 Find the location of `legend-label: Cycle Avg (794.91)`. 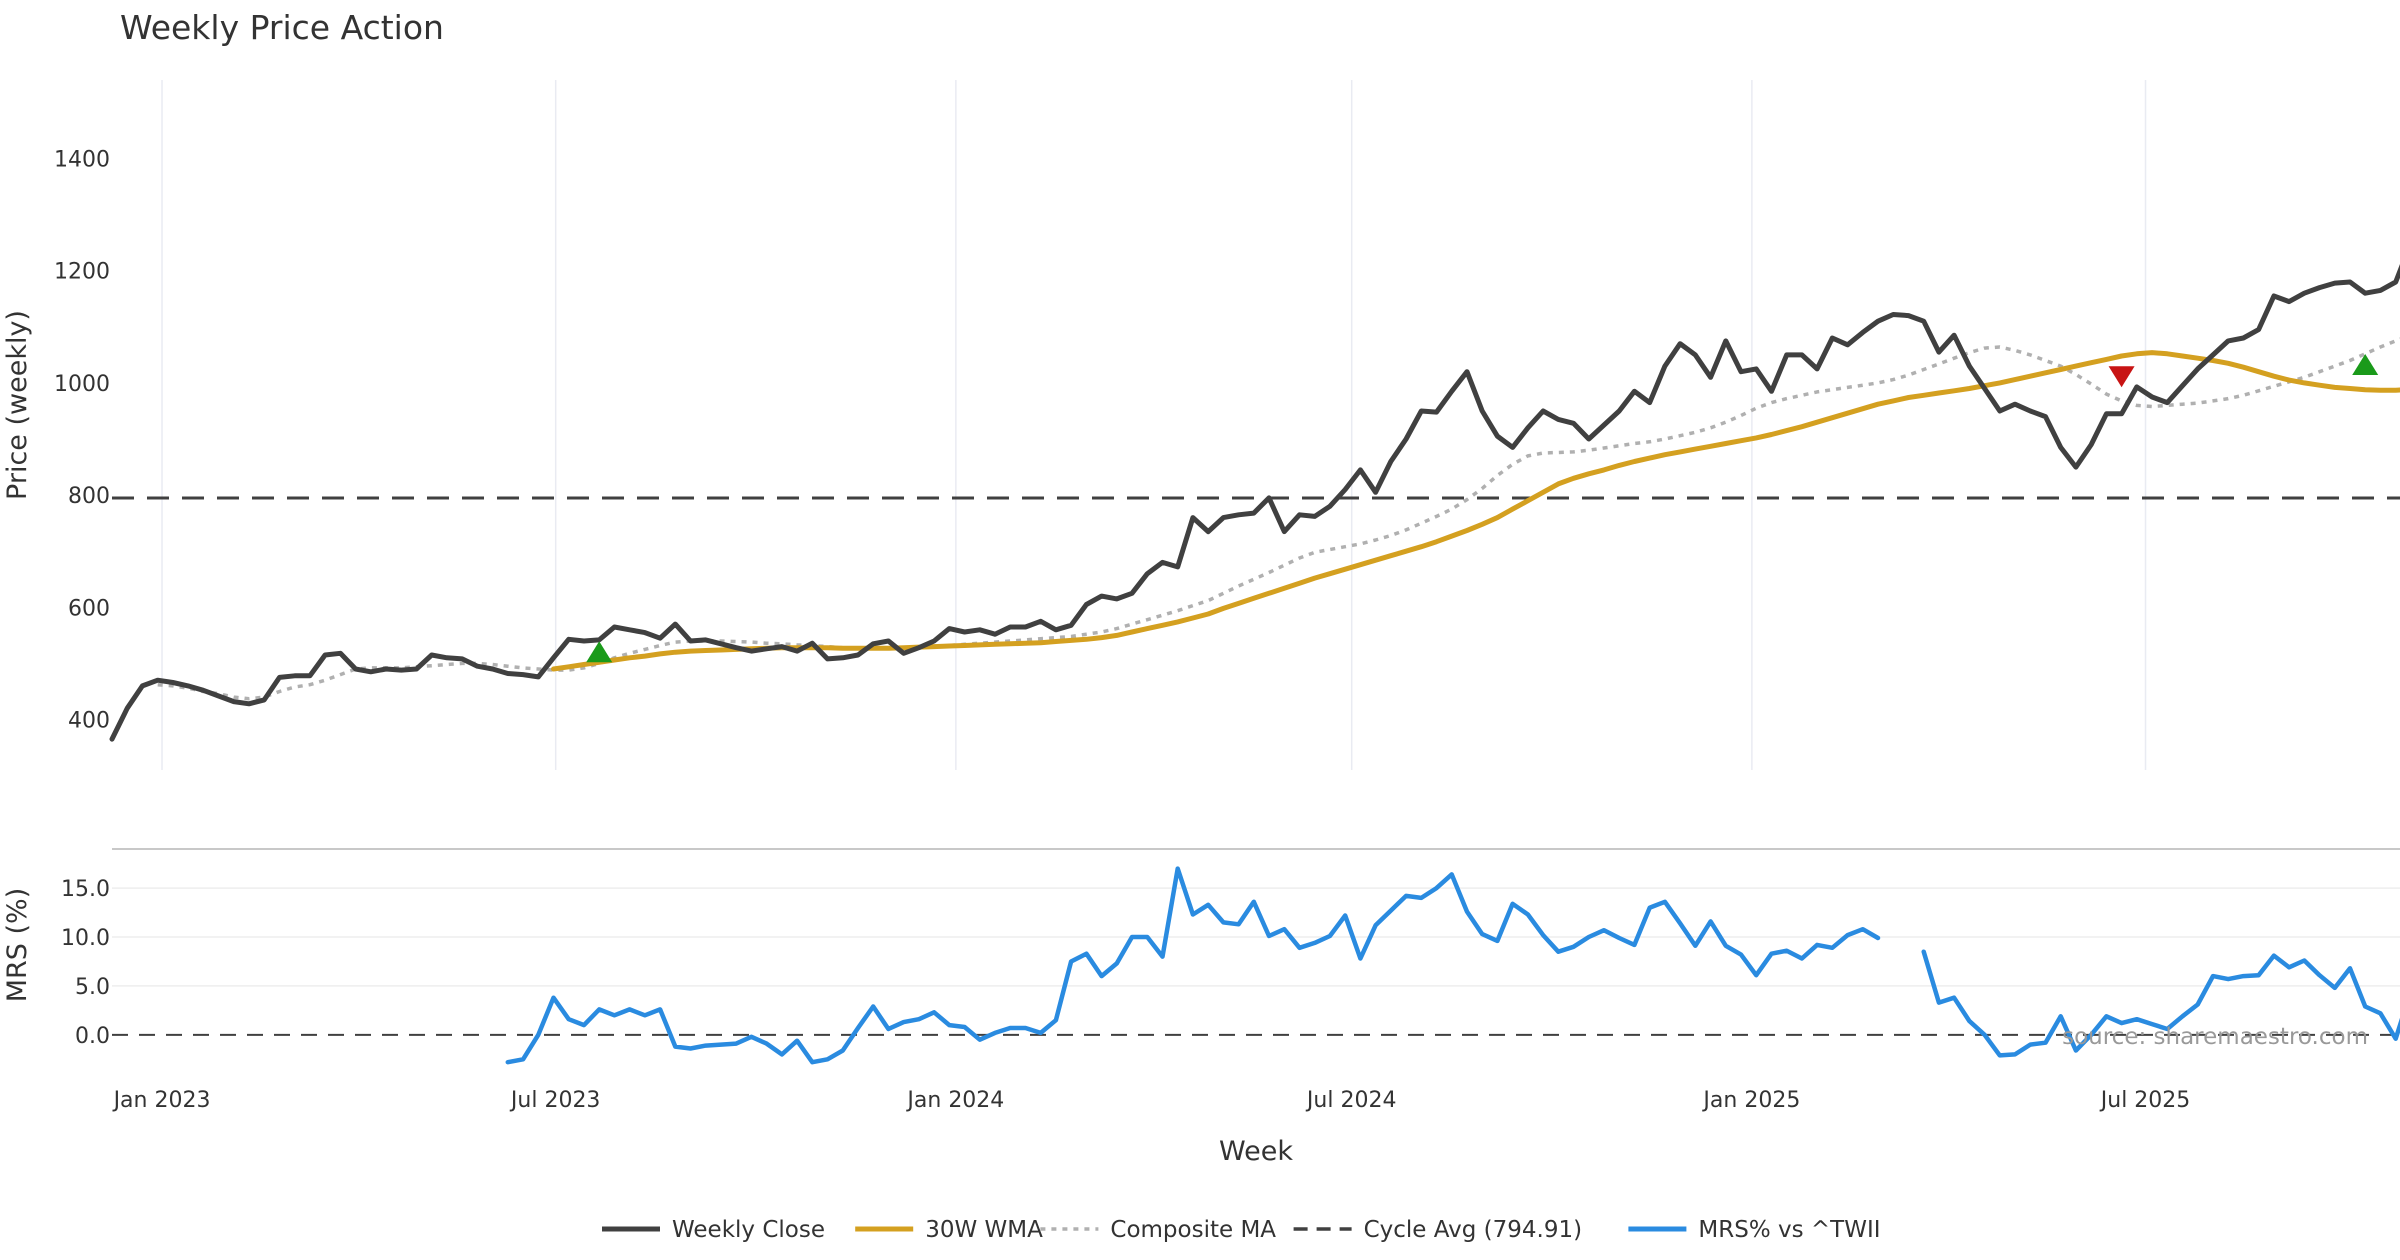

legend-label: Cycle Avg (794.91) is located at coordinates (1473, 1230).